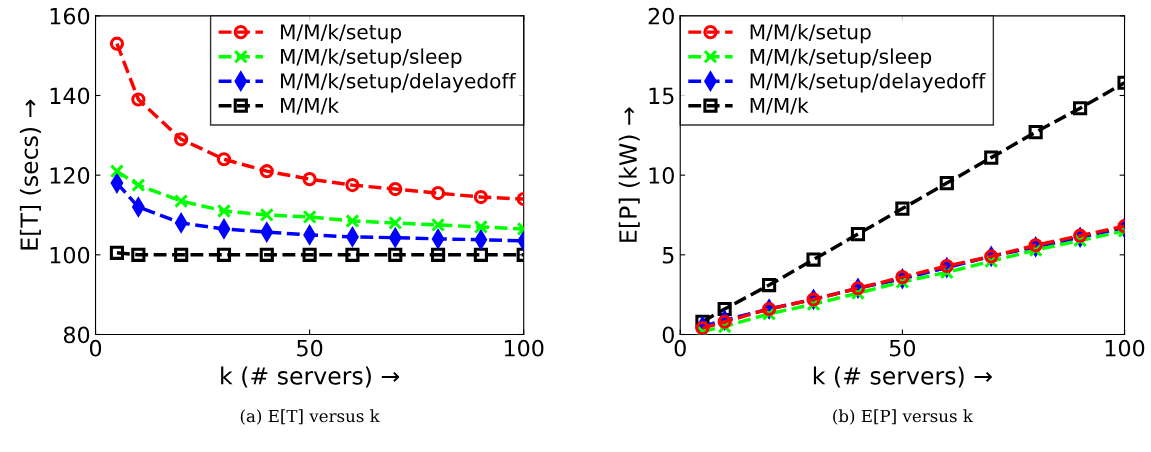  Describe the element at coordinates (70, 96) in the screenshot. I see `y-tick-label: 140` at that location.